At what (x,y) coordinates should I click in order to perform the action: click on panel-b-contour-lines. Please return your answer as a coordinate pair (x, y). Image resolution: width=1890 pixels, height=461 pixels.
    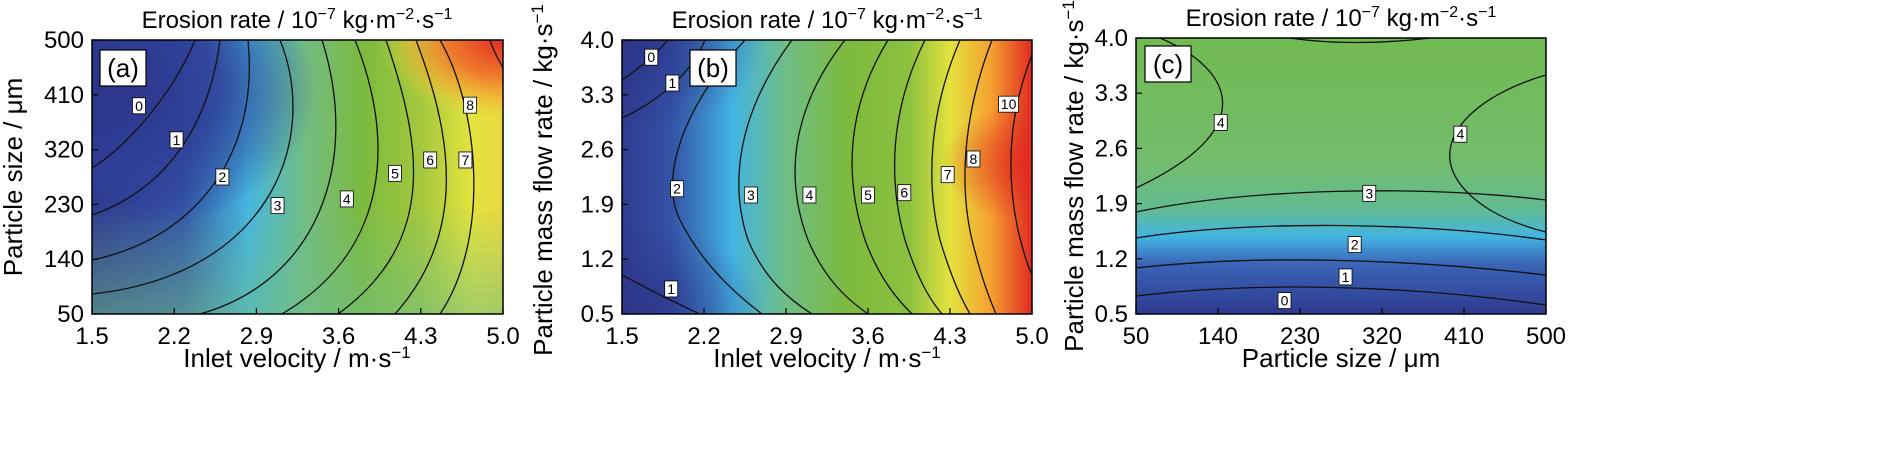
    Looking at the image, I should click on (827, 177).